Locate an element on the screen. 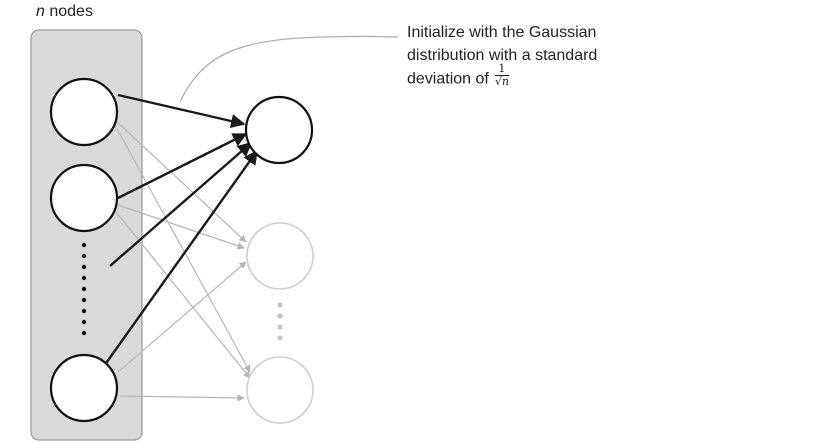  input-count-suffix: nodes is located at coordinates (68, 11).